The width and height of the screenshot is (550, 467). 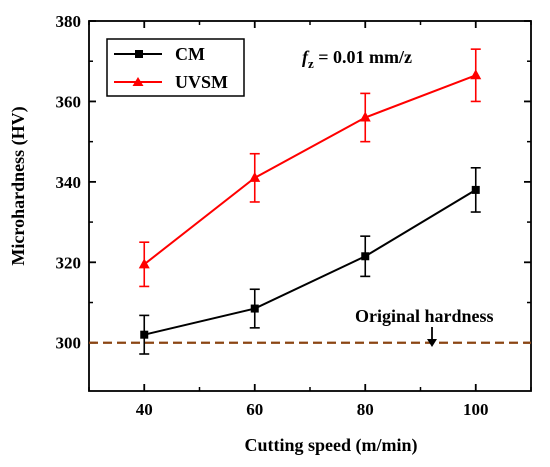 What do you see at coordinates (69, 101) in the screenshot?
I see `y-tick-label: 360` at bounding box center [69, 101].